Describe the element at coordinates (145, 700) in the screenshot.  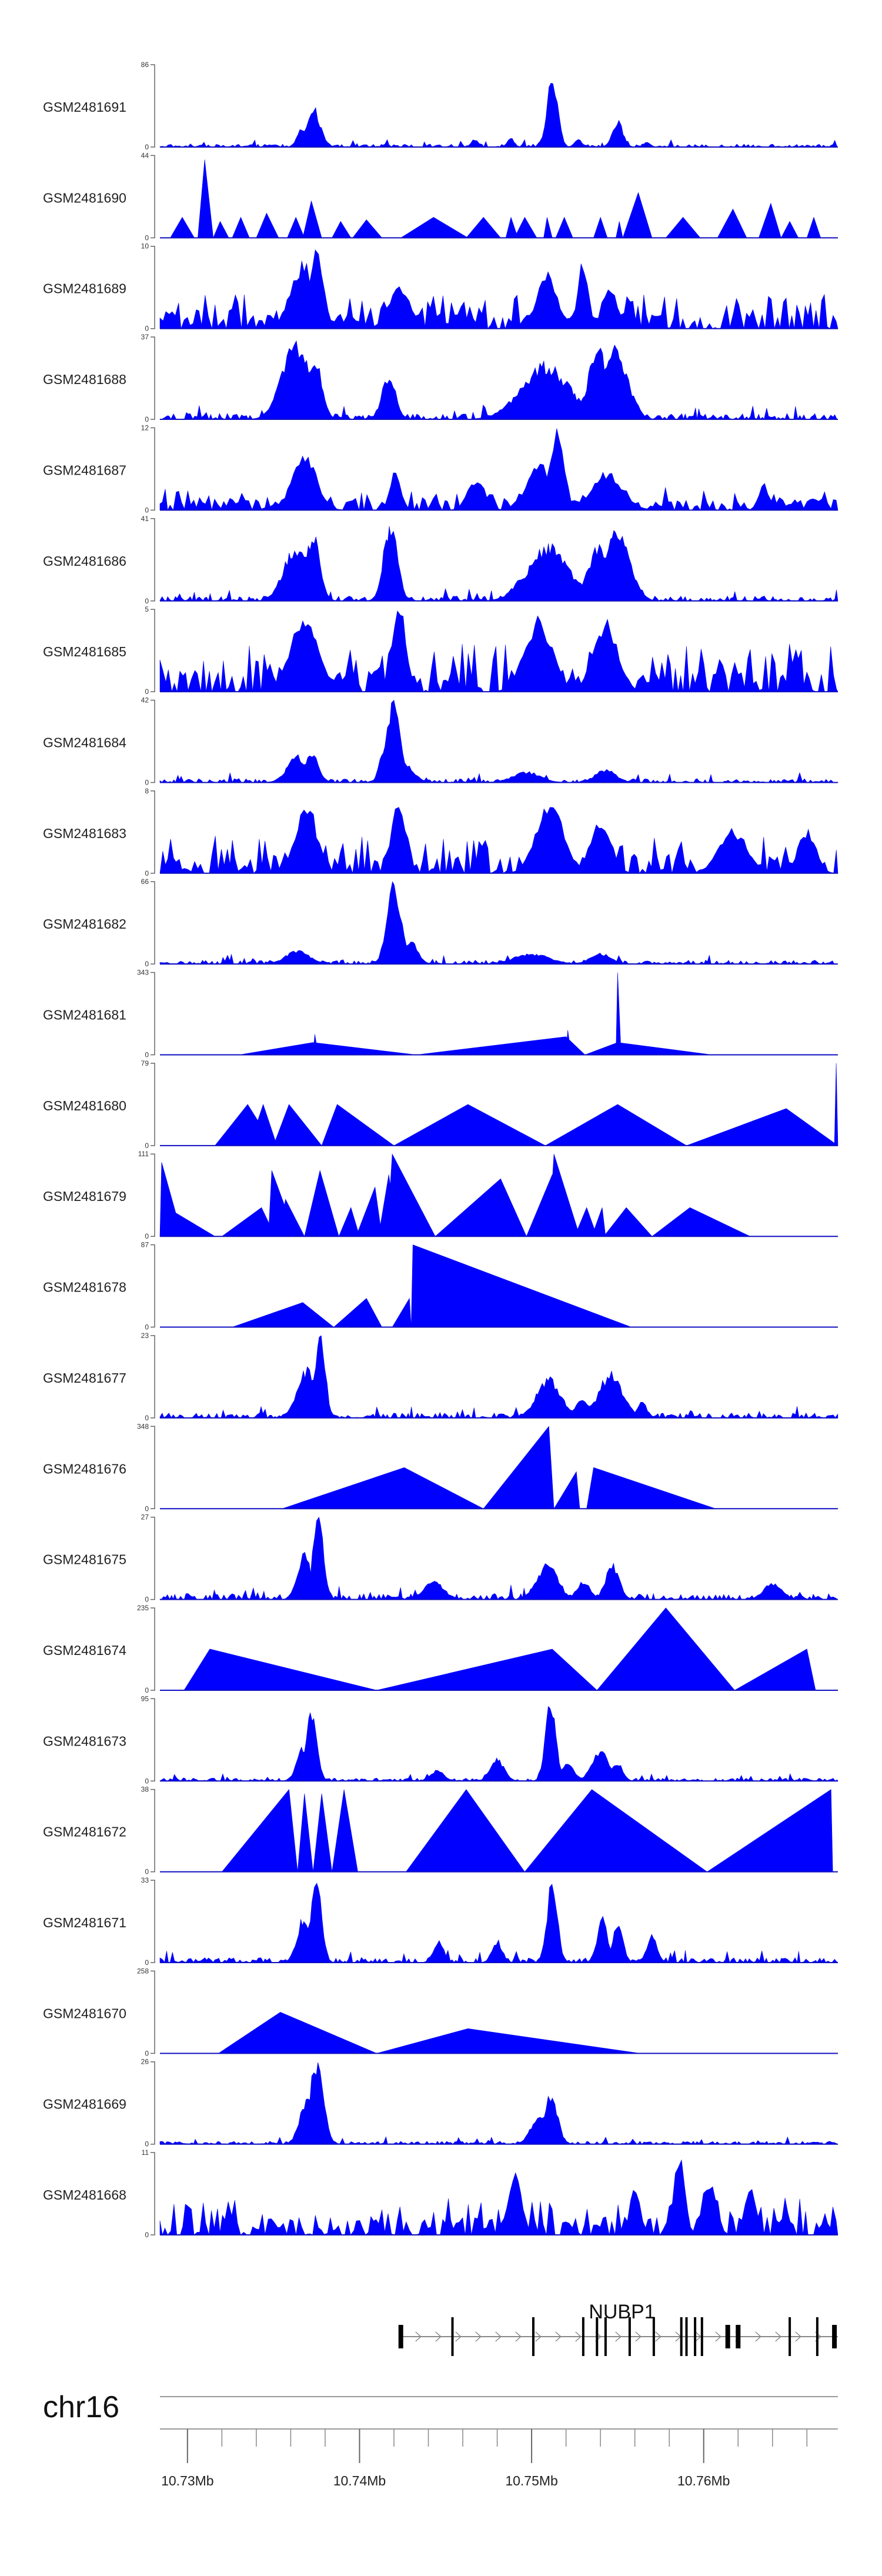
I see `track-ymax-label: 42` at that location.